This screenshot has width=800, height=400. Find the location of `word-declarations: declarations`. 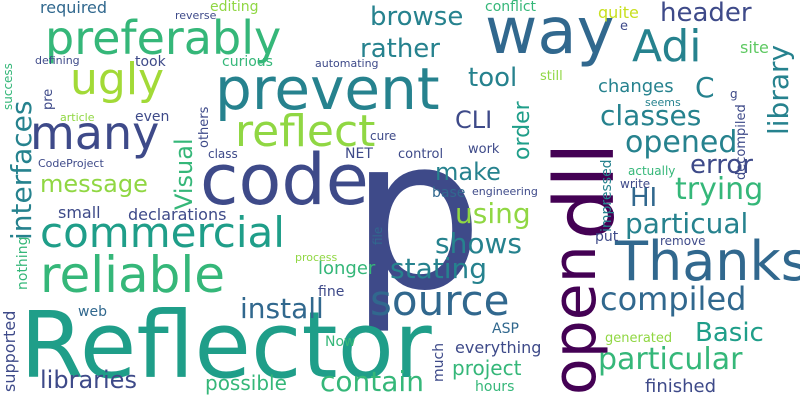

word-declarations: declarations is located at coordinates (177, 214).